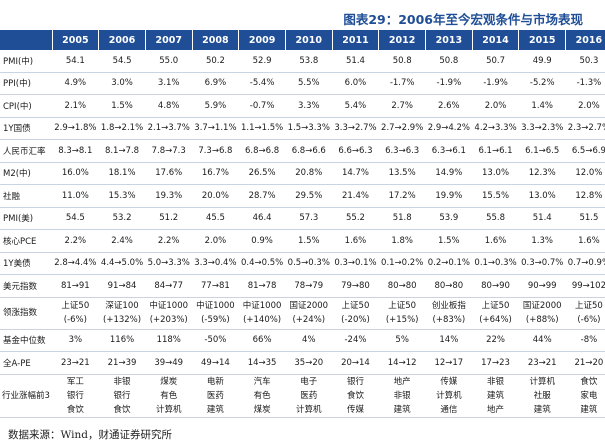 The height and width of the screenshot is (446, 605). What do you see at coordinates (542, 40) in the screenshot?
I see `column-header: 2015` at bounding box center [542, 40].